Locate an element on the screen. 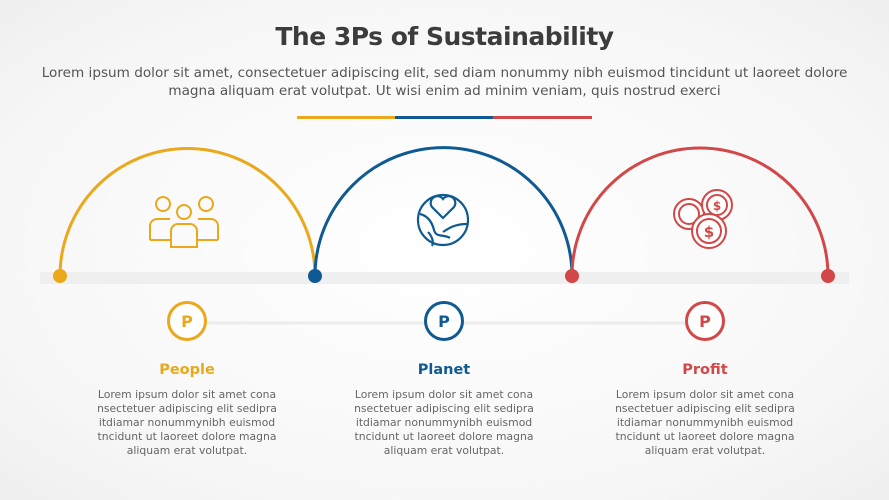  page-title: The 3Ps of Sustainability is located at coordinates (444, 36).